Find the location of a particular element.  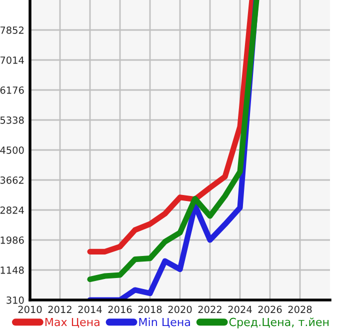

x-tick-label: 2024 is located at coordinates (240, 310).